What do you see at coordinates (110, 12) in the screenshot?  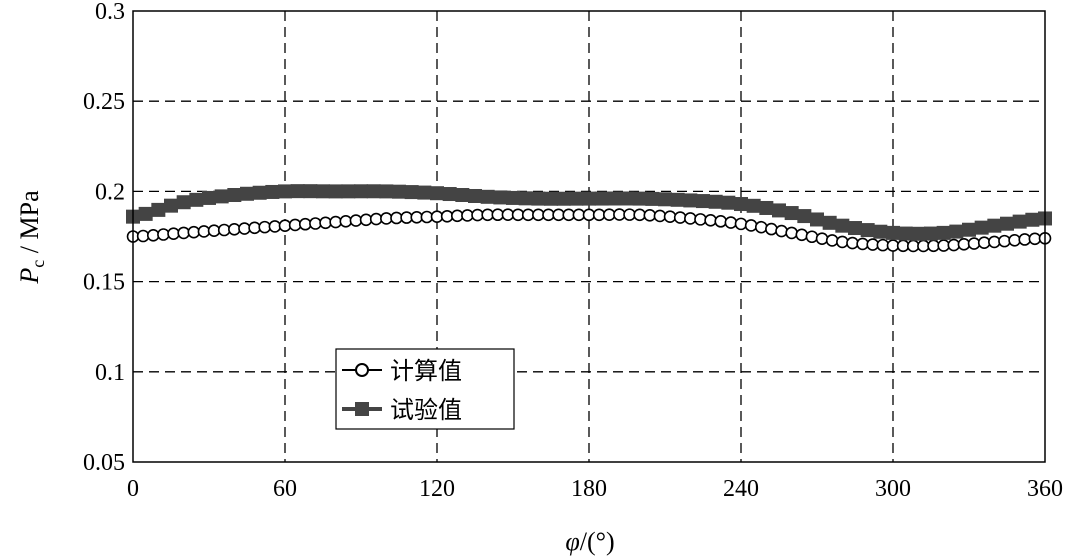 I see `y-tick-label: 0.3` at bounding box center [110, 12].